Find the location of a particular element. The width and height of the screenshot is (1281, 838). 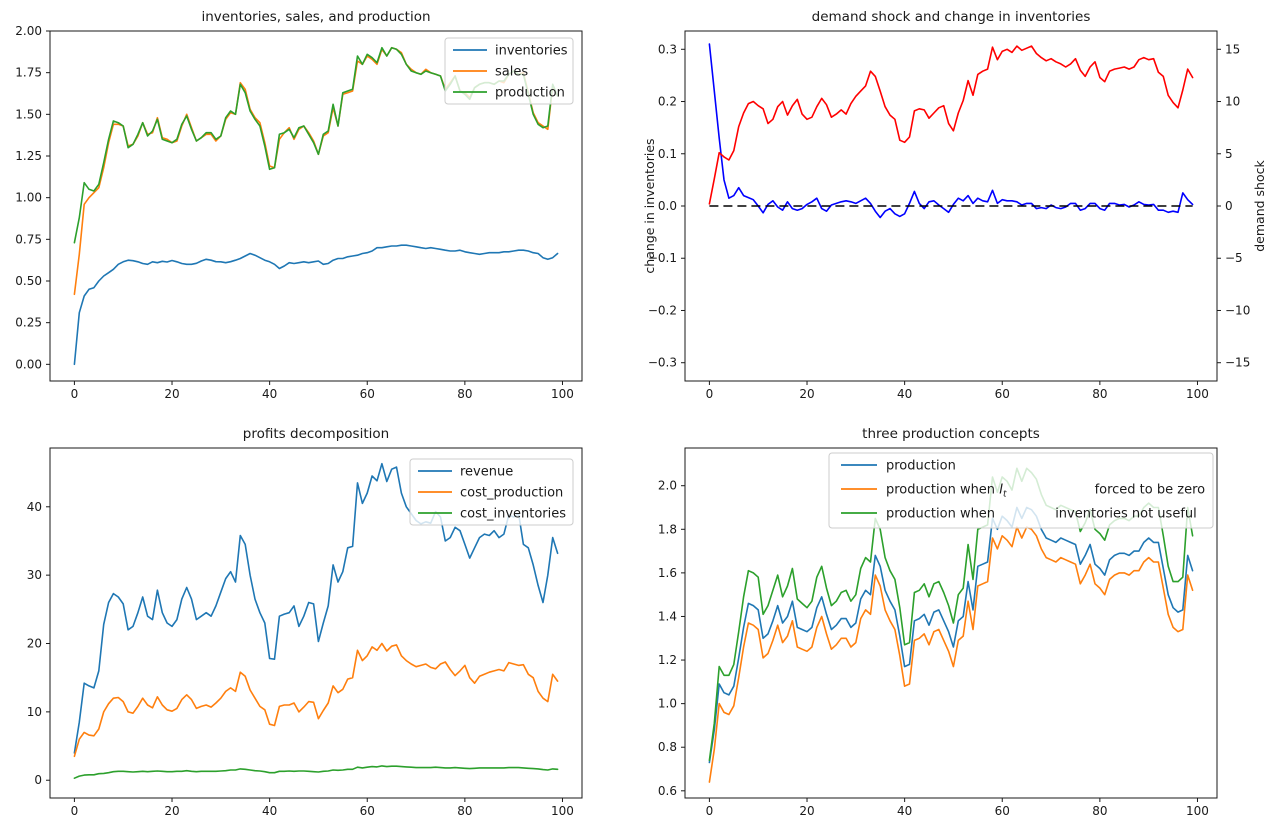

legend: inventories sales production is located at coordinates (509, 71).